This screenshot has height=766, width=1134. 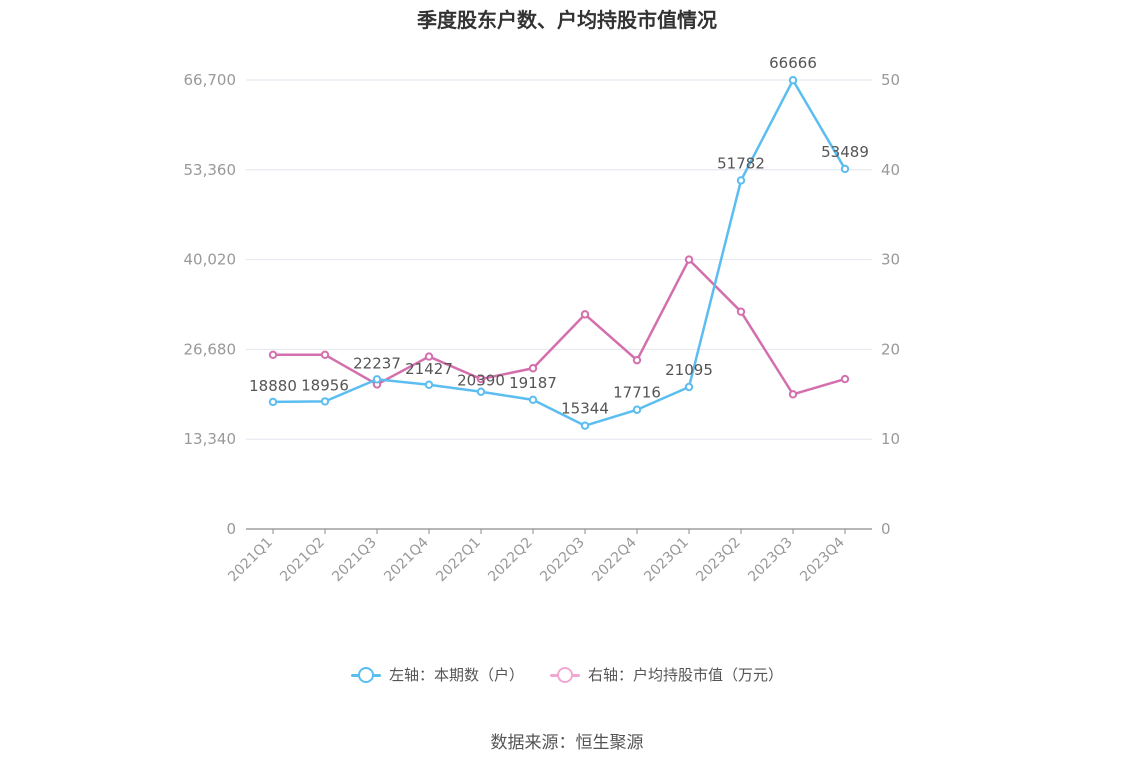 I want to click on right-tick-label: 20, so click(x=890, y=349).